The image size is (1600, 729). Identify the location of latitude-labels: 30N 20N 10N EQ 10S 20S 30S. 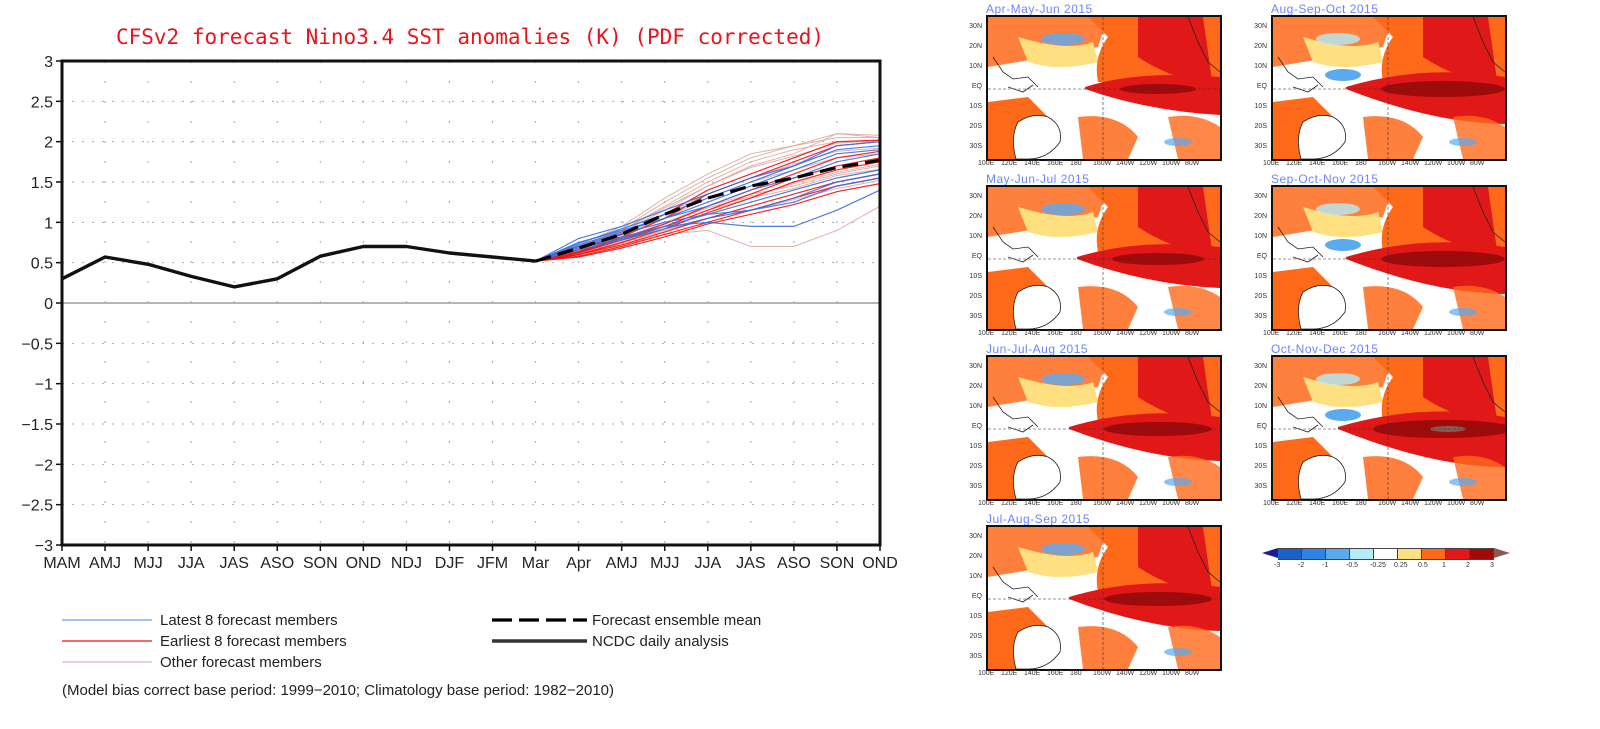
(1255, 426).